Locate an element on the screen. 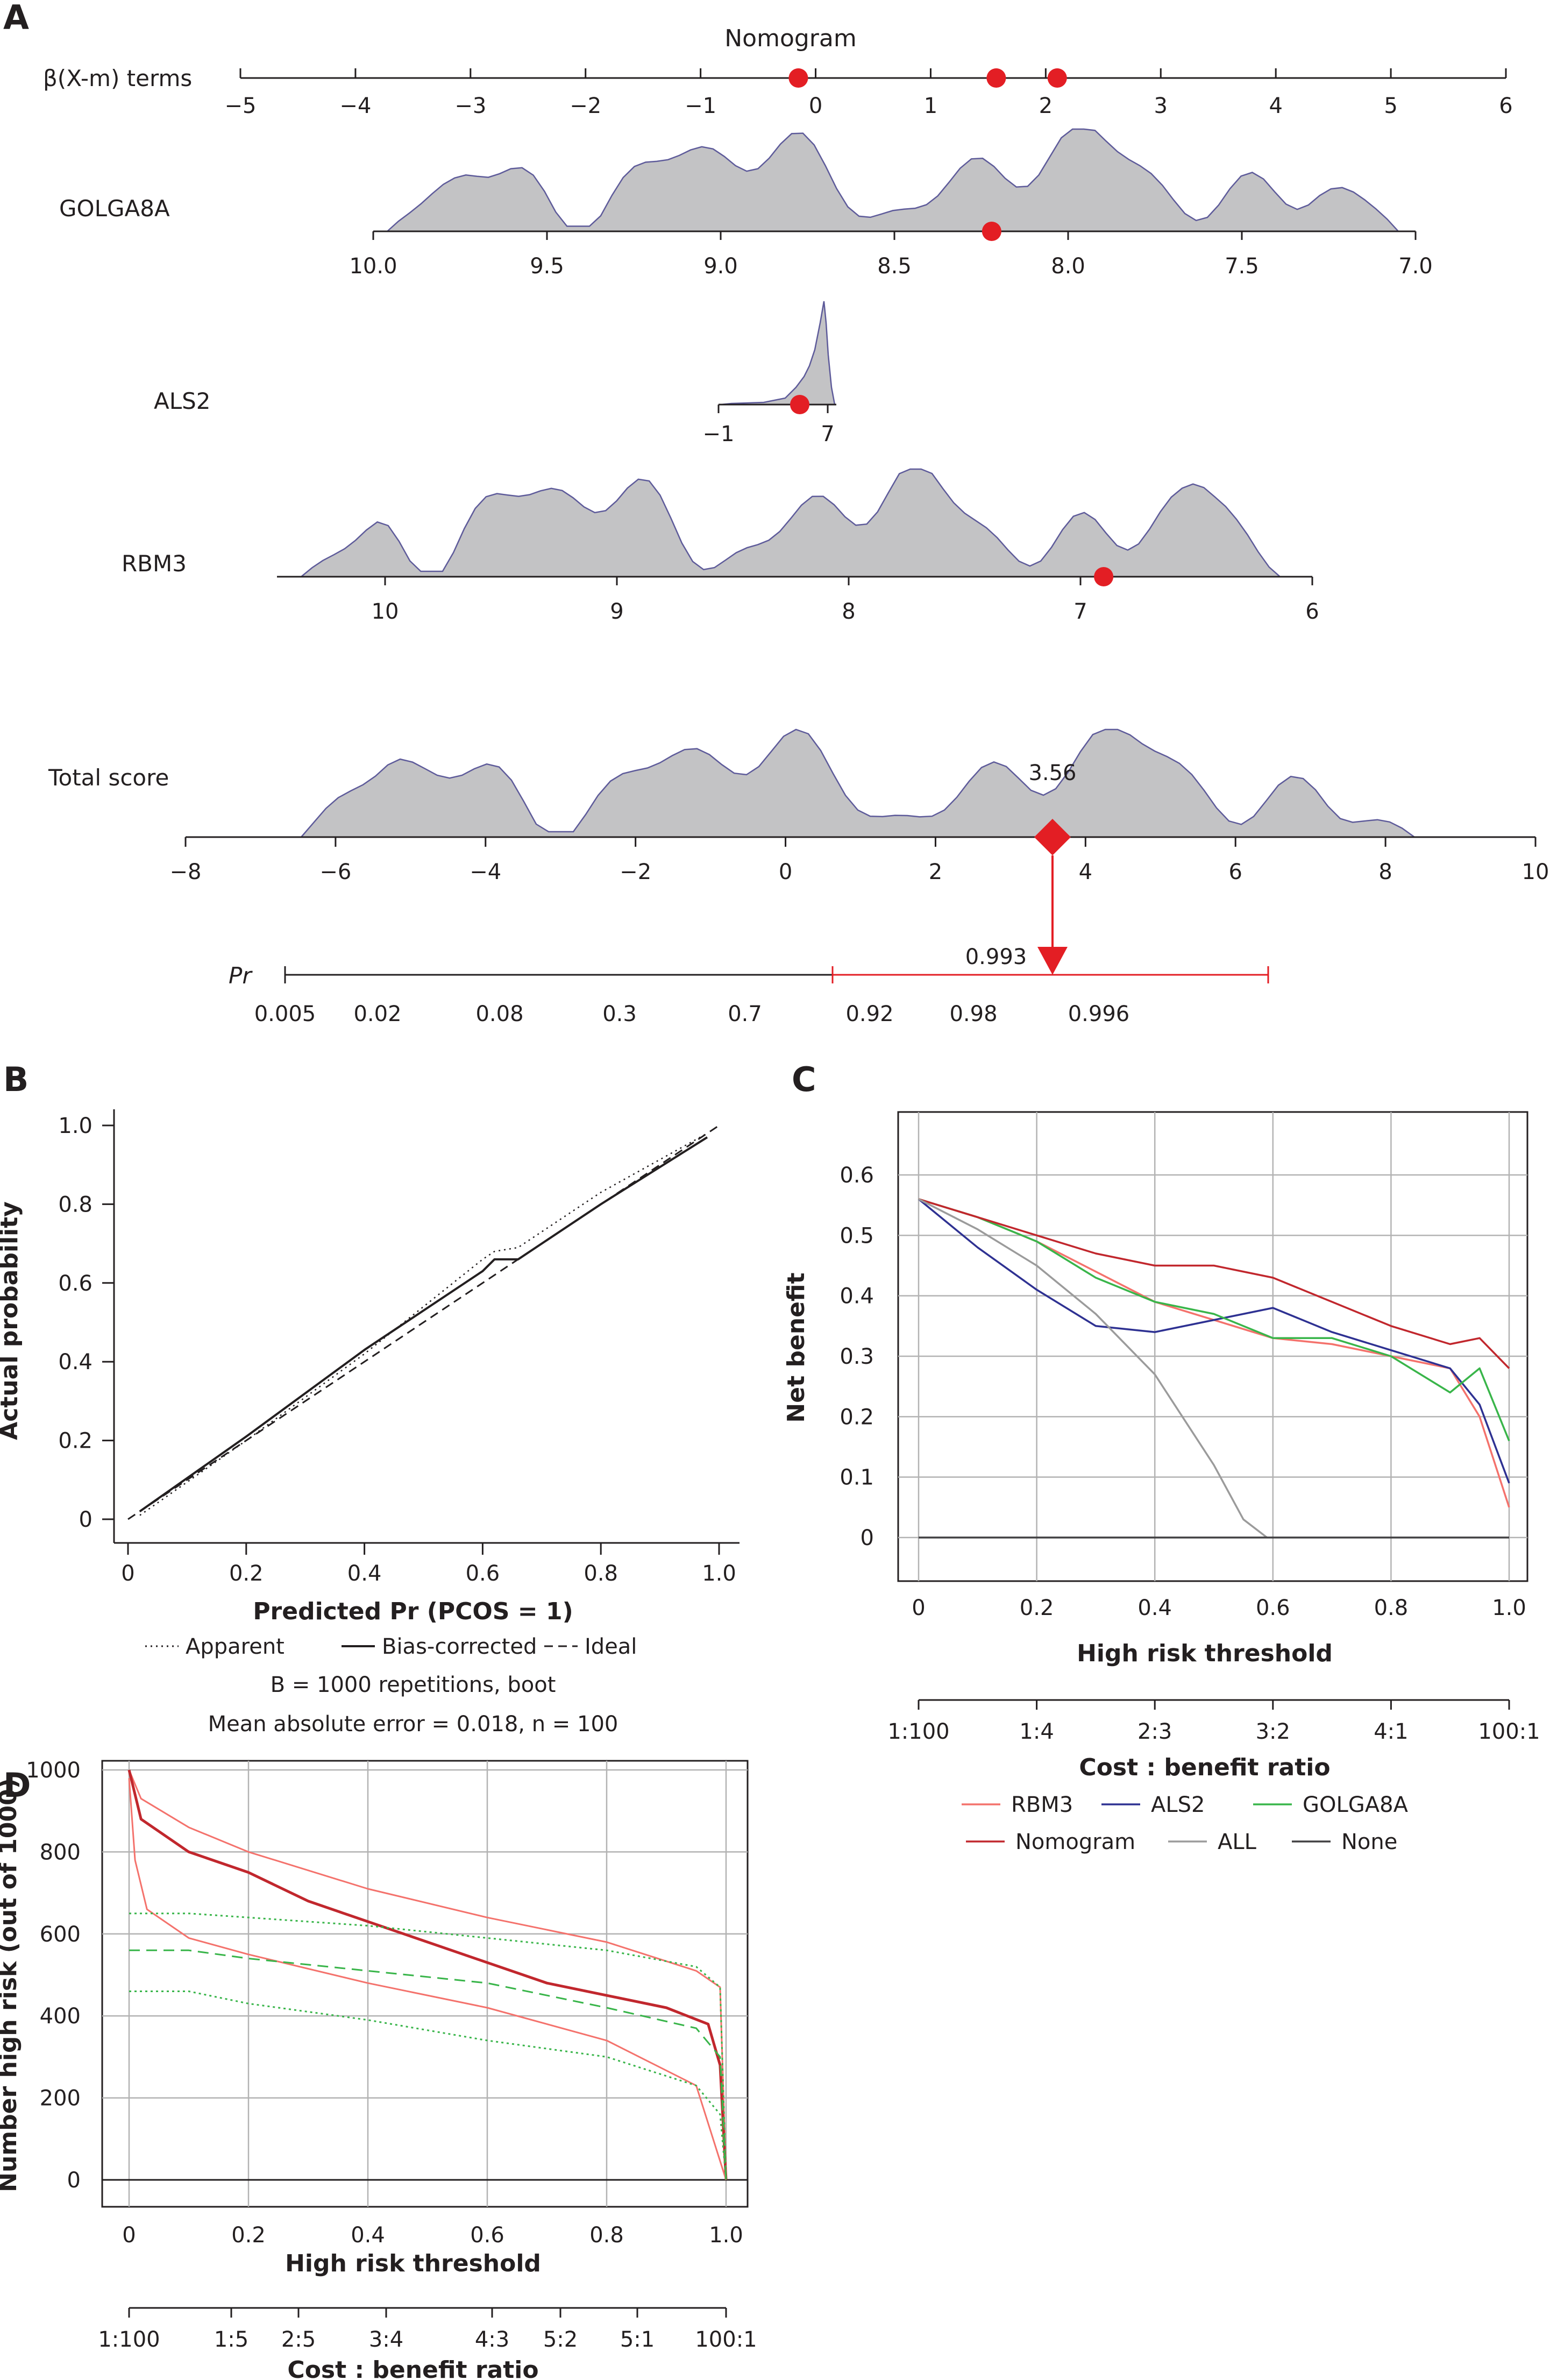  y-tick-label: 1.0 is located at coordinates (75, 1126).